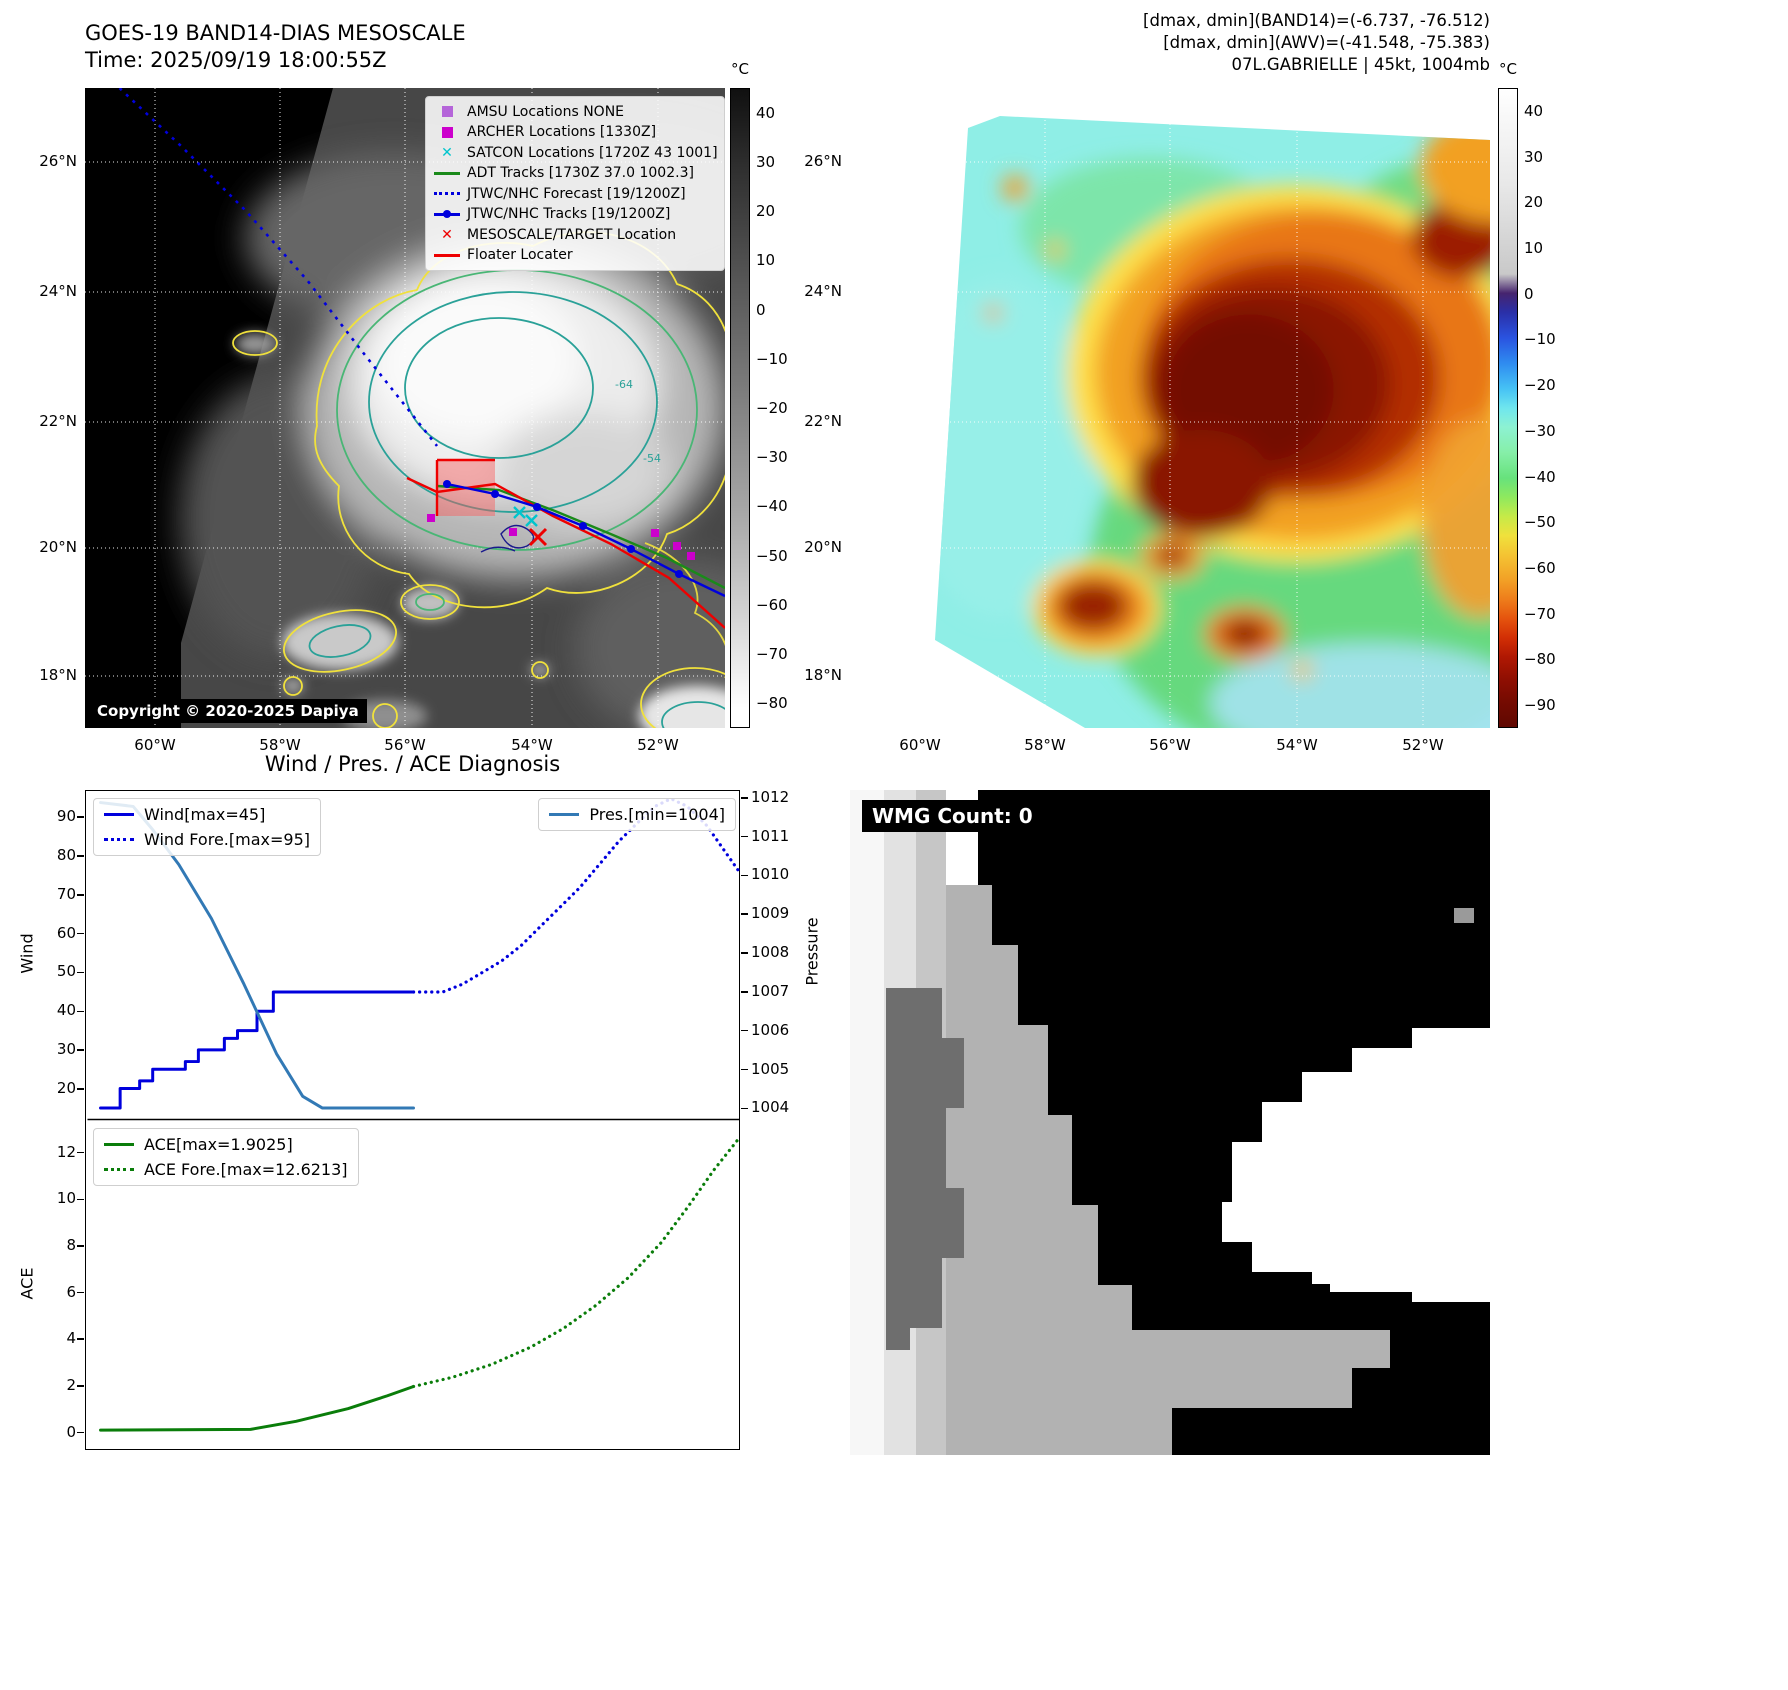 Image resolution: width=1788 pixels, height=1690 pixels. Describe the element at coordinates (1423, 745) in the screenshot. I see `awv-lon-tick-label: 52°W` at that location.